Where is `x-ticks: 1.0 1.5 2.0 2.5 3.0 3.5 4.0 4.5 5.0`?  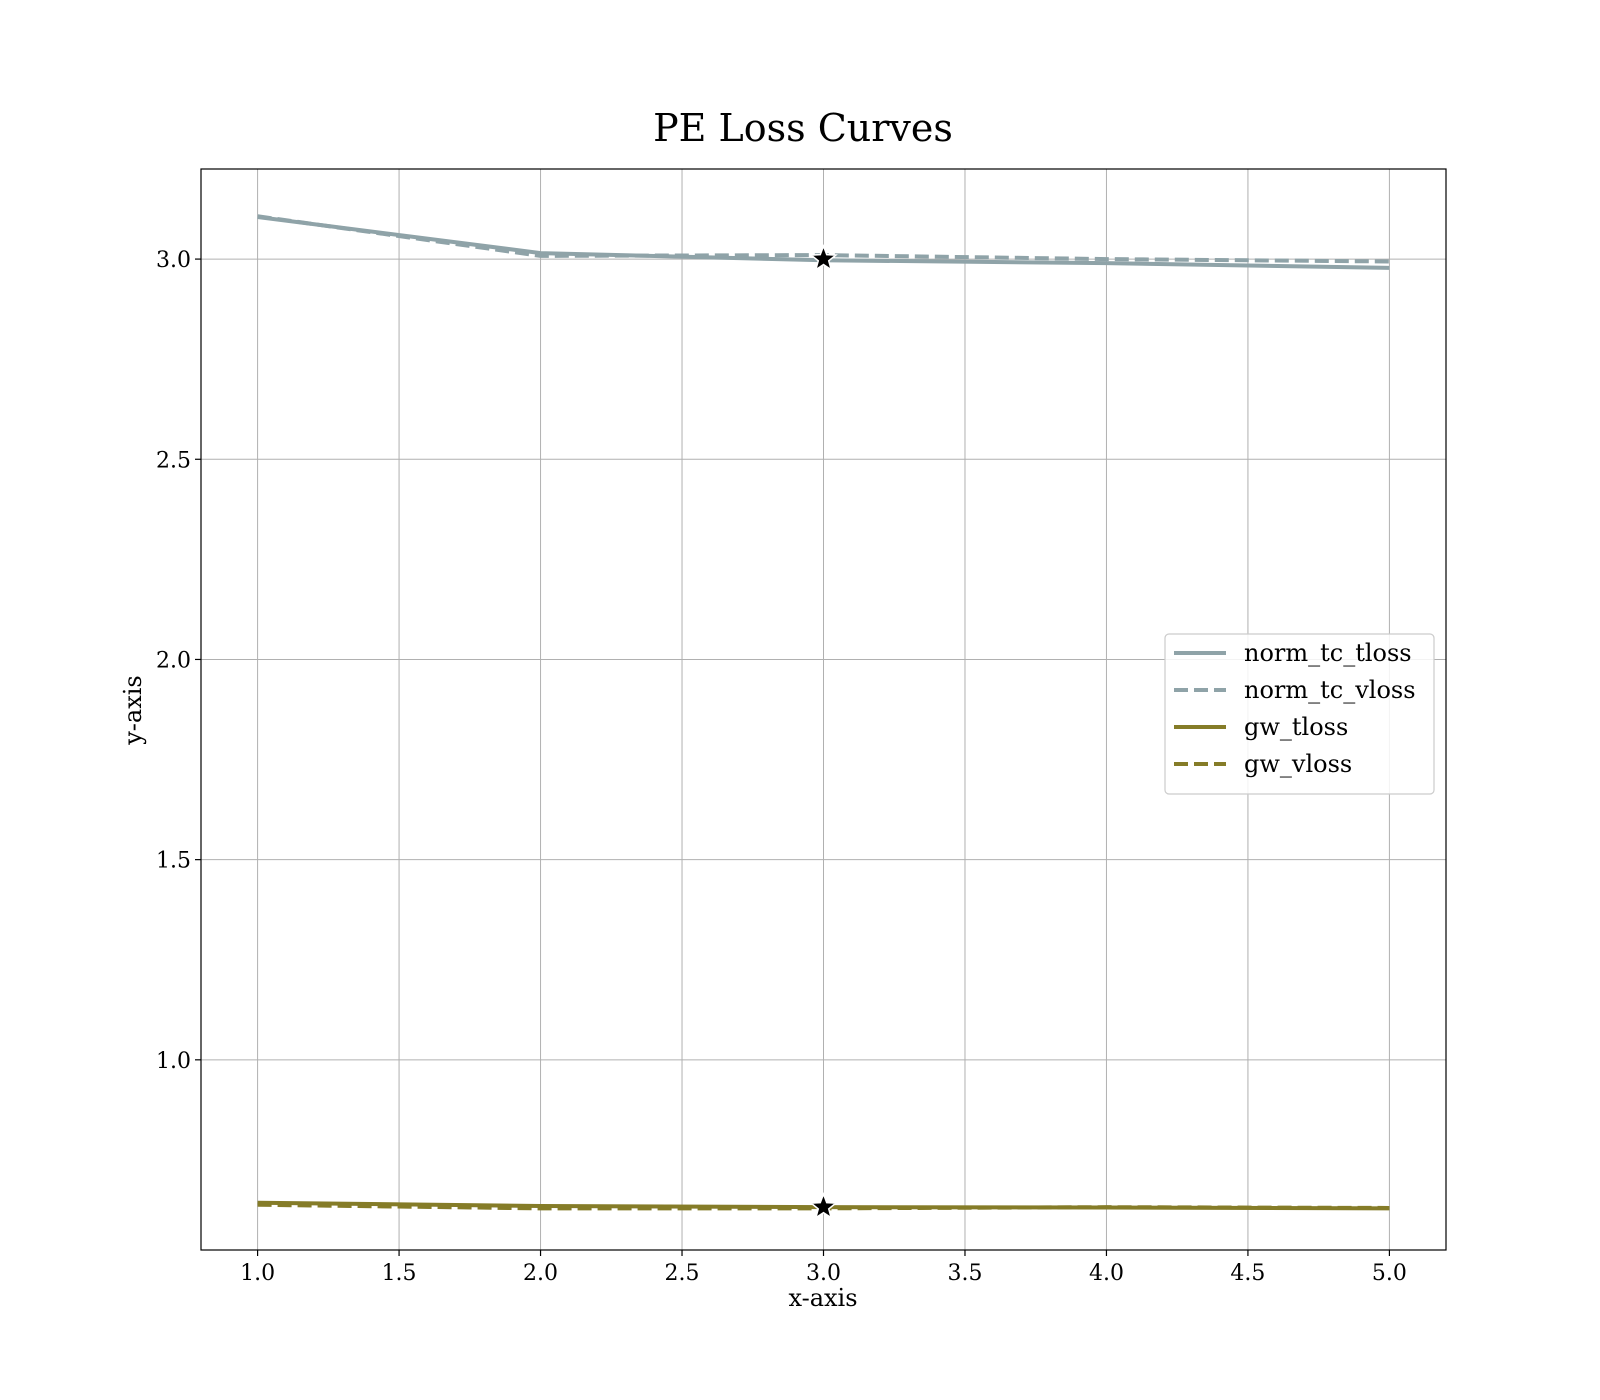
x-ticks: 1.0 1.5 2.0 2.5 3.0 3.5 4.0 4.5 5.0 is located at coordinates (823, 1268).